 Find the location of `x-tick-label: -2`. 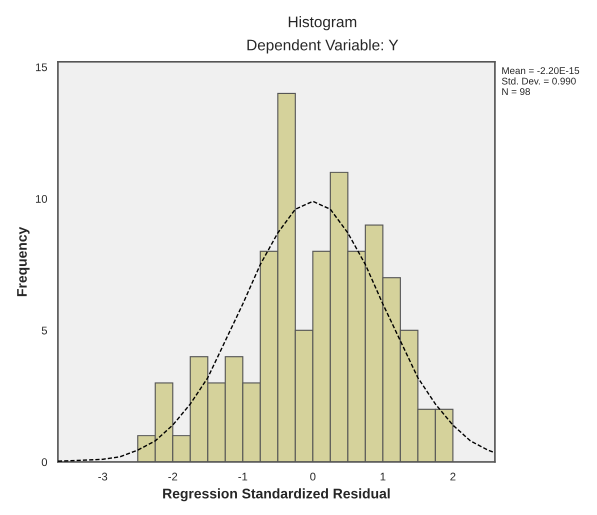

x-tick-label: -2 is located at coordinates (173, 476).